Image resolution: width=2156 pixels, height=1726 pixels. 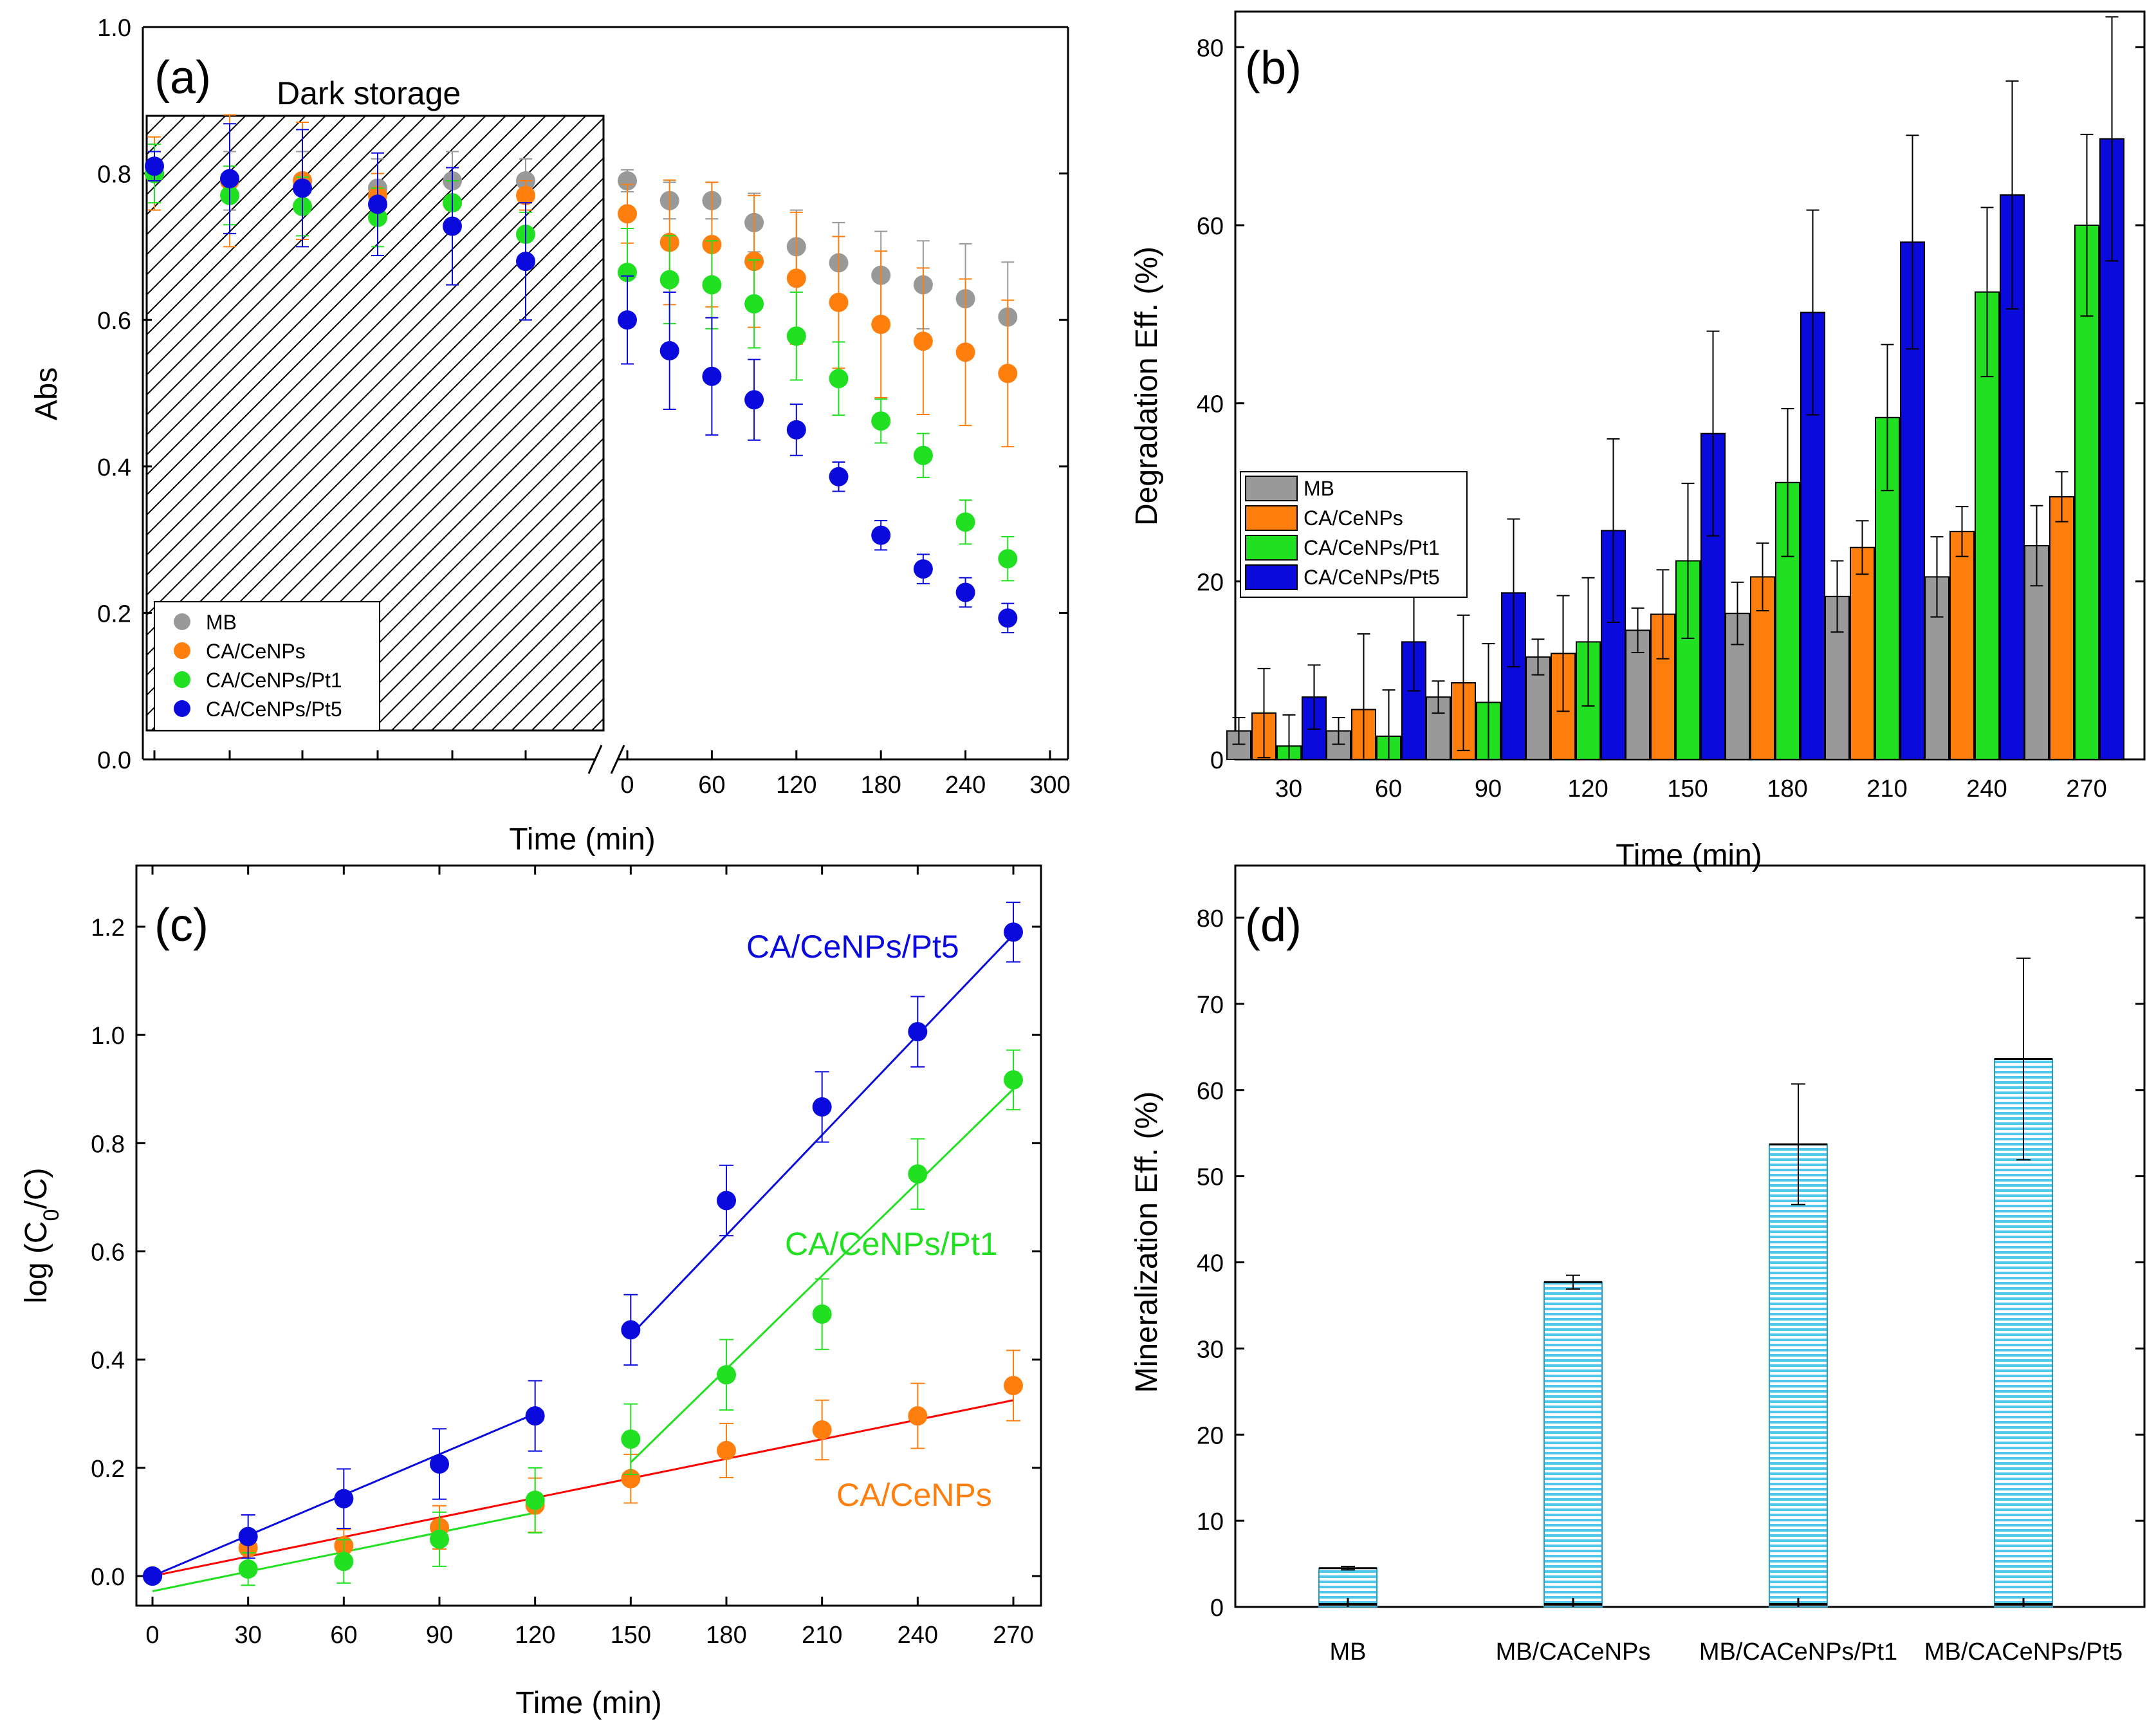 What do you see at coordinates (1210, 1177) in the screenshot?
I see `y-tick-label: 50` at bounding box center [1210, 1177].